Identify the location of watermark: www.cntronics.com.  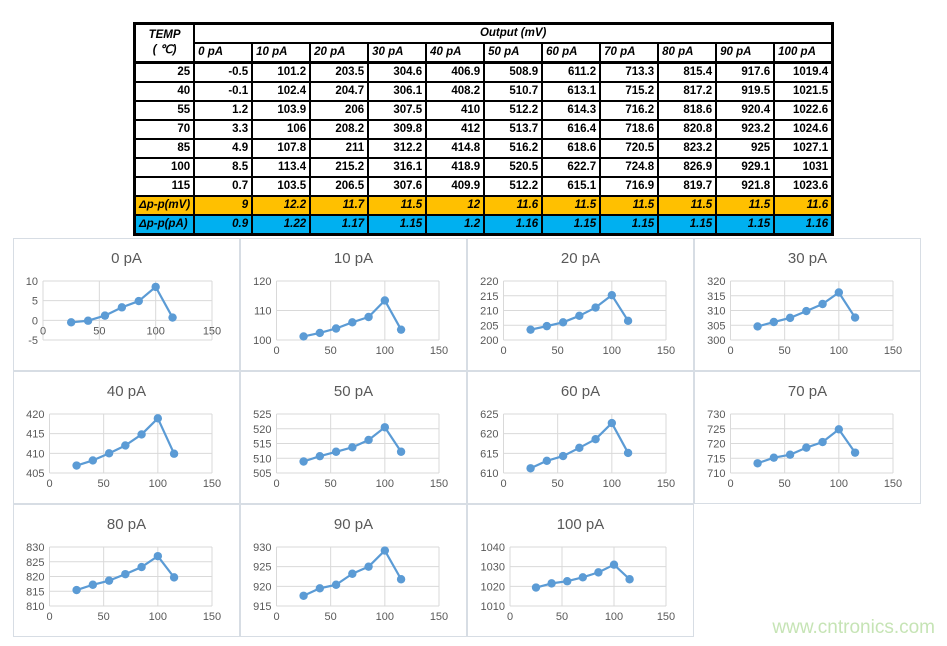
(853, 627).